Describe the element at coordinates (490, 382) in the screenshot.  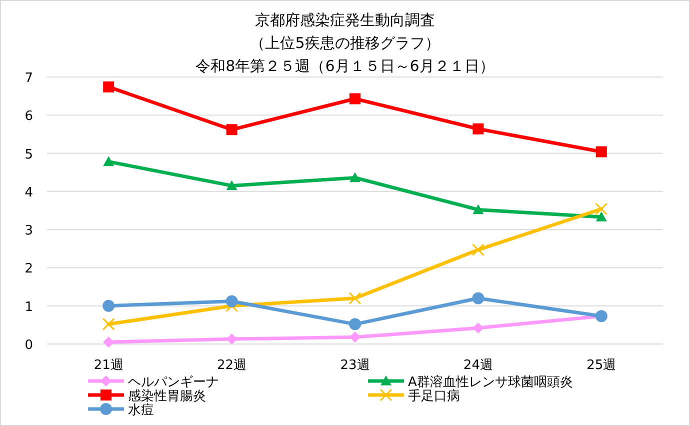
I see `legend-label: A群溶血性レンサ球菌咽頭炎` at that location.